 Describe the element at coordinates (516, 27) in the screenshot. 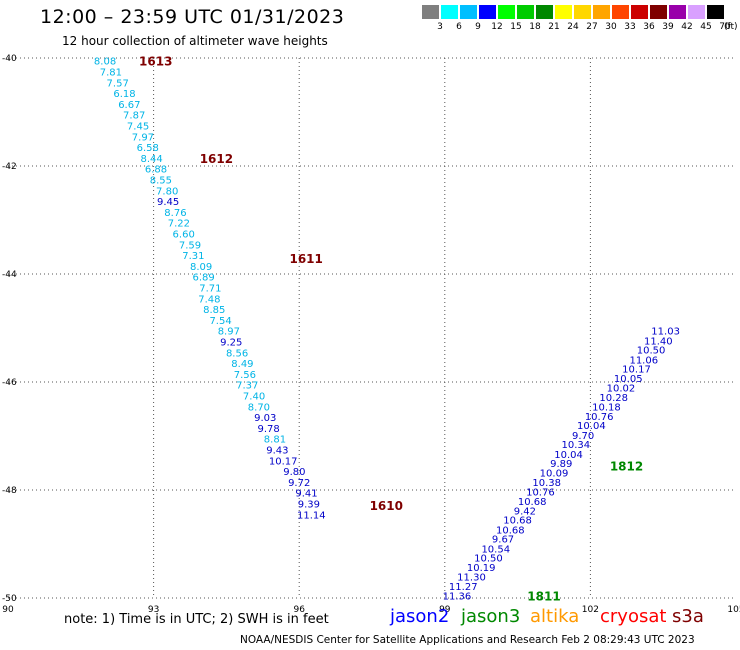

I see `legend-label: 15` at that location.